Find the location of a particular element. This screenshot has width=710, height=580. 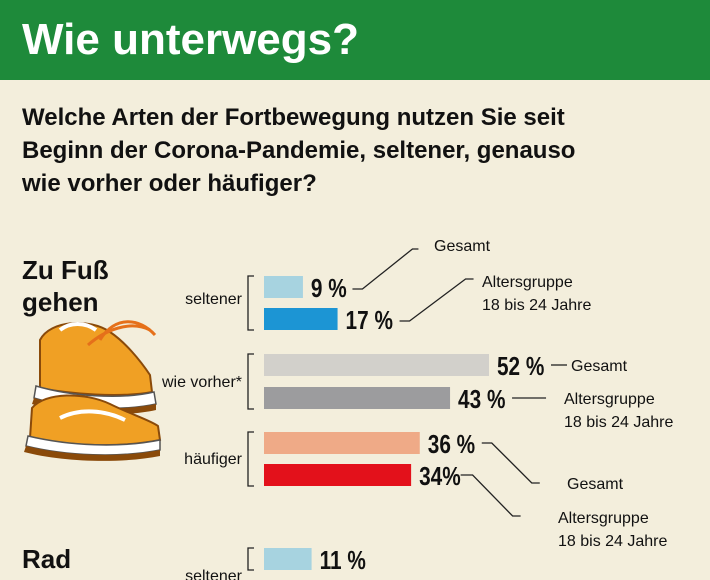

group-label-bike: Rad is located at coordinates (46, 559).